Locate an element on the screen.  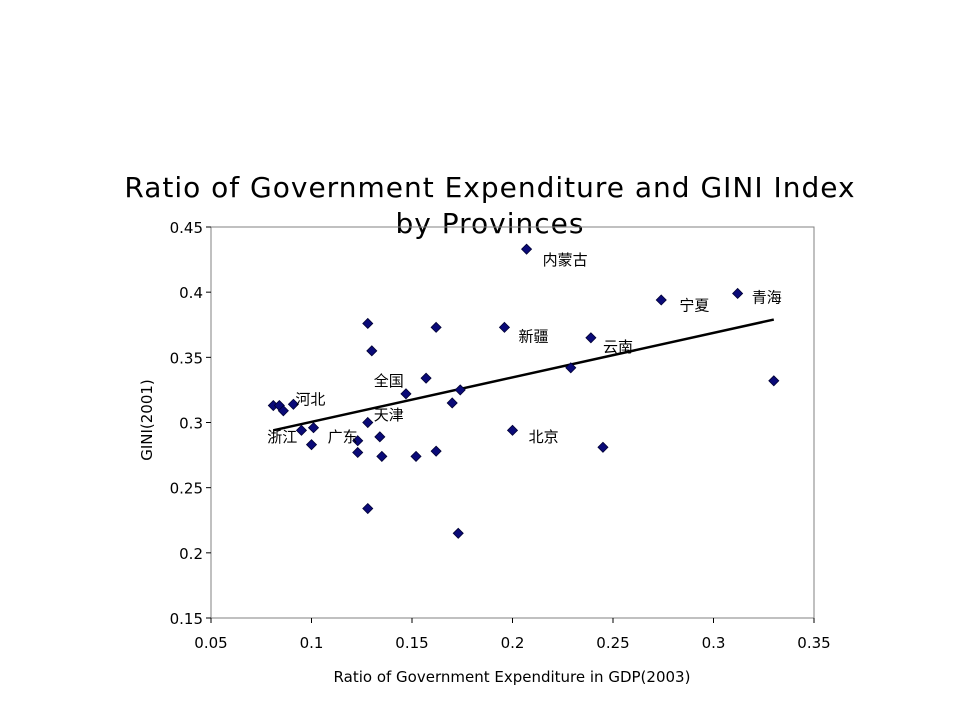
point-label: 河北 is located at coordinates (310, 399).